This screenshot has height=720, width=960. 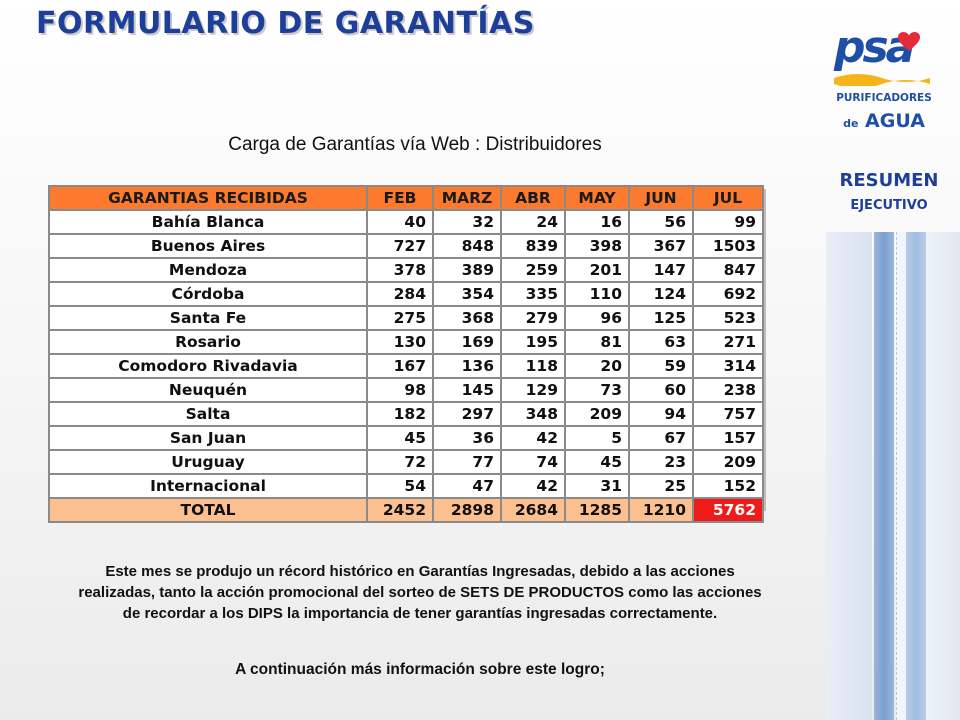 I want to click on logo-de: de, so click(x=851, y=123).